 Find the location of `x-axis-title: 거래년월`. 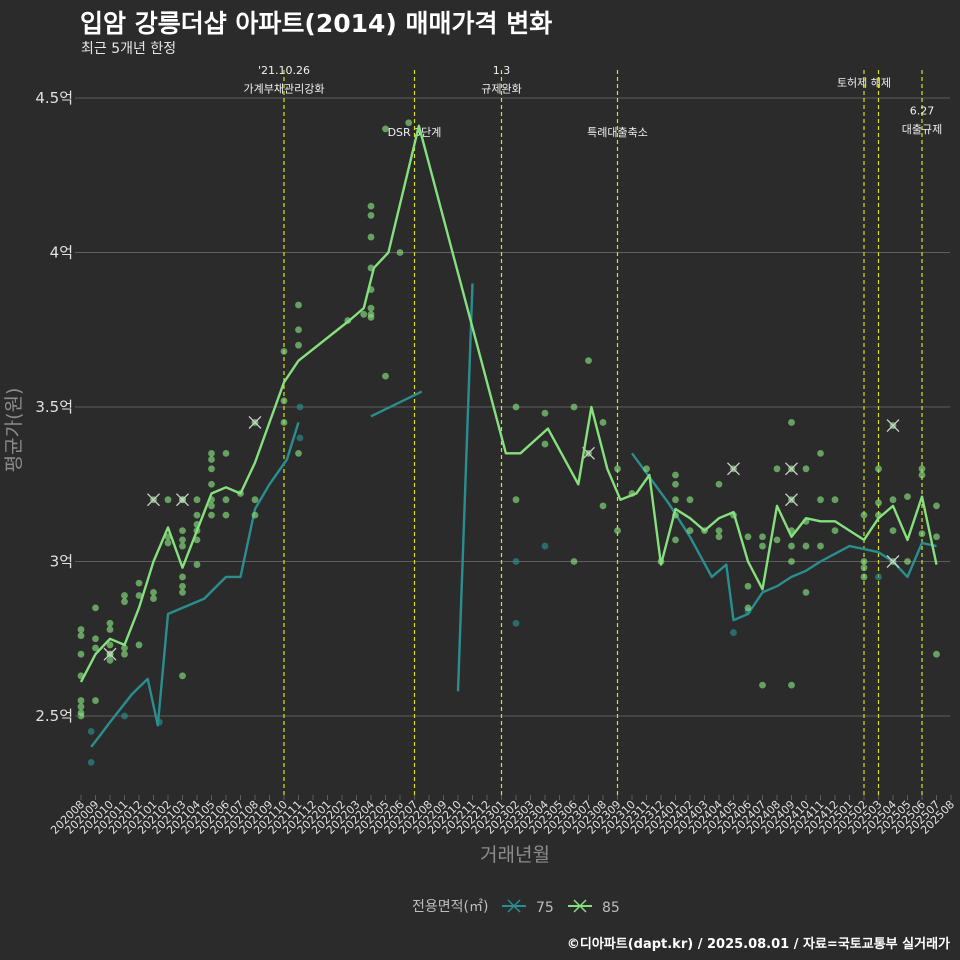

x-axis-title: 거래년월 is located at coordinates (515, 855).